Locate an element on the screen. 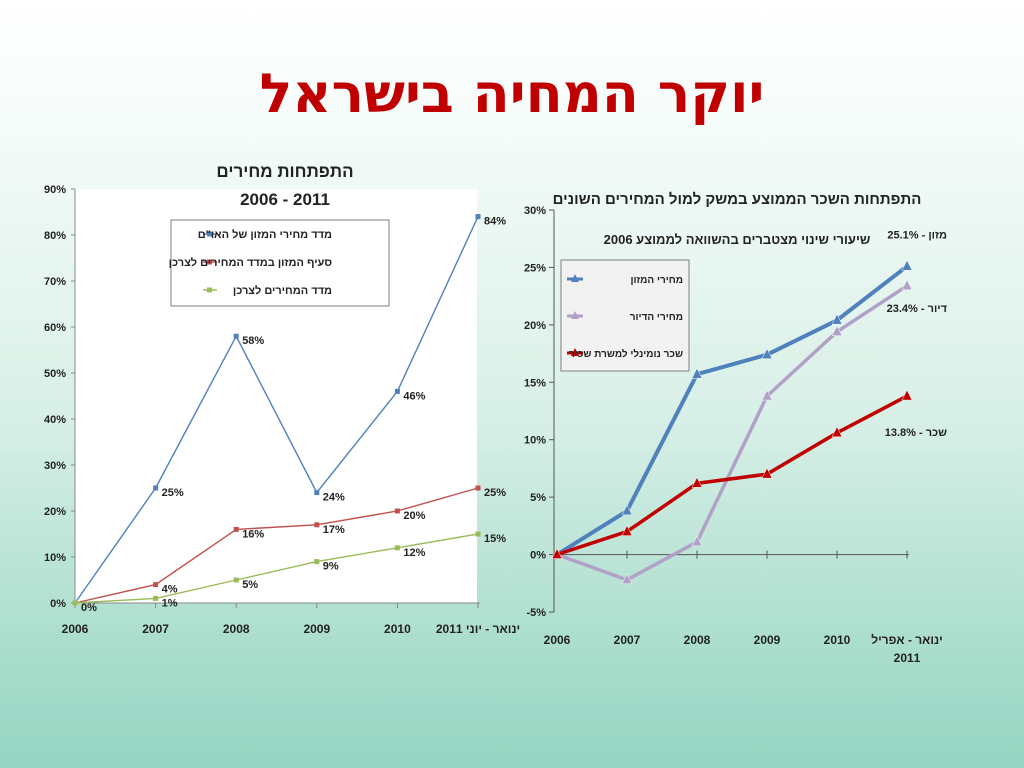 The width and height of the screenshot is (1024, 768). slide-title: יוקר המחיה בישראל is located at coordinates (512, 93).